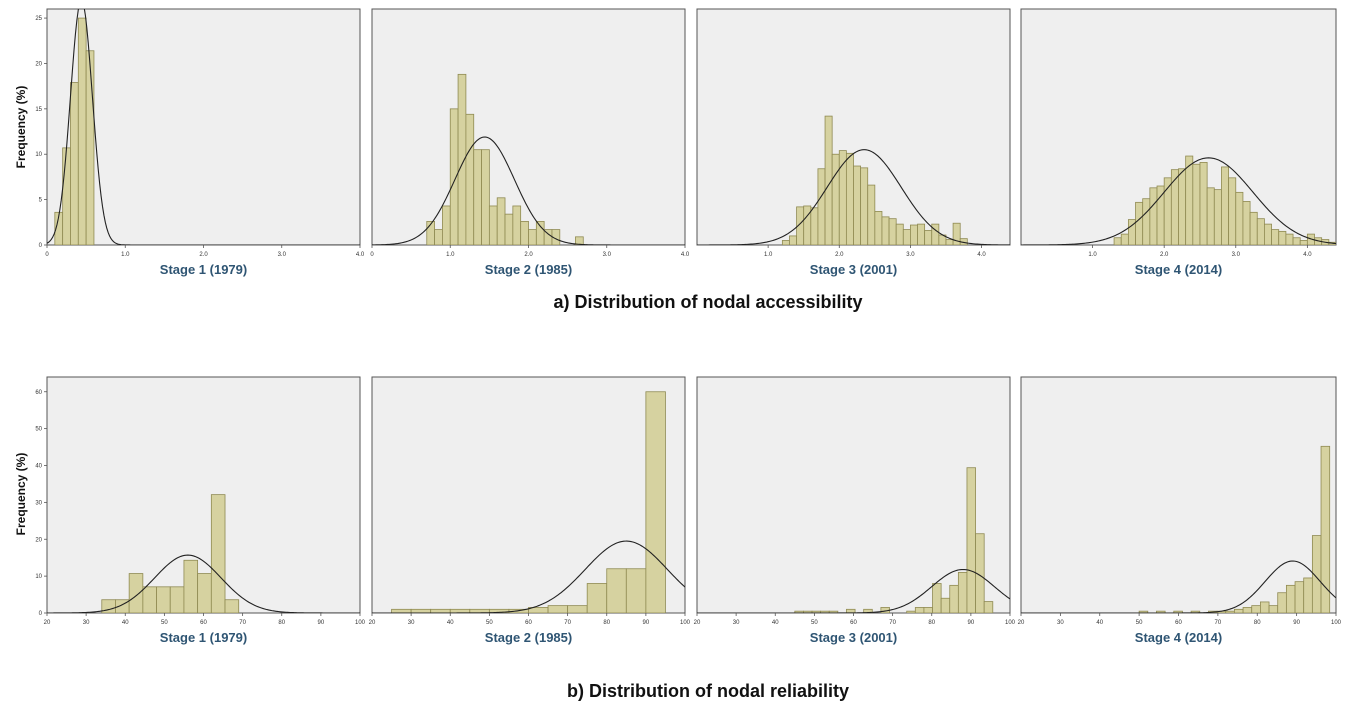  I want to click on xtick-label-acc-1979-3: 3.0, so click(282, 255).